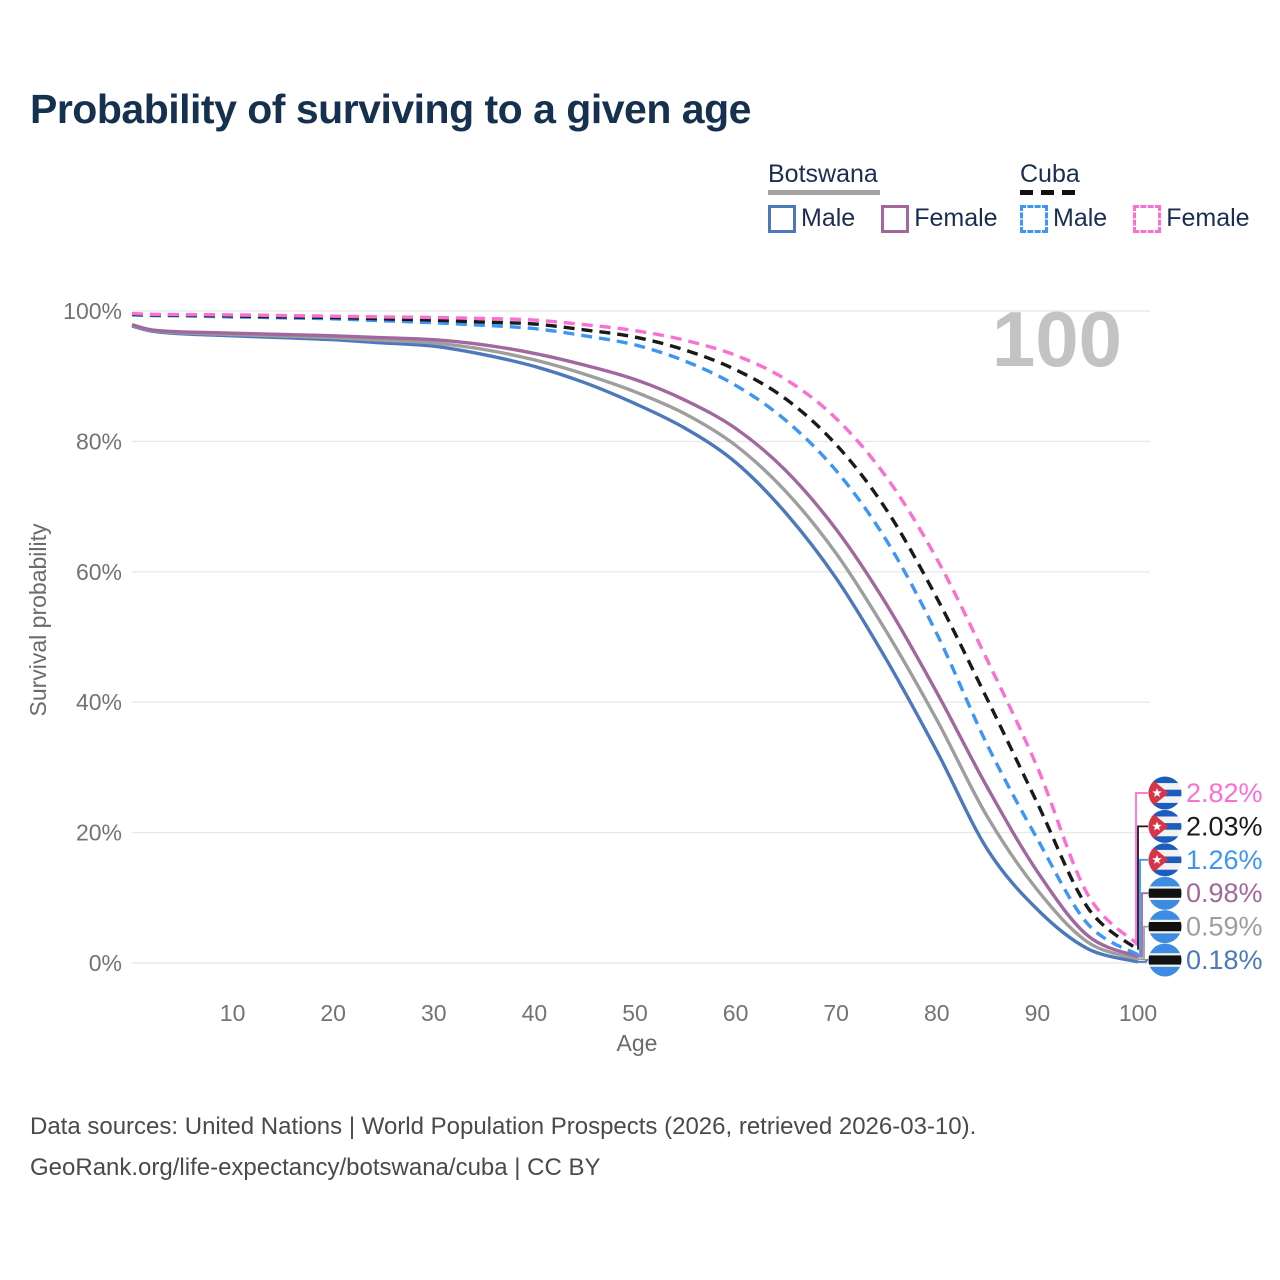 This screenshot has height=1280, width=1280. What do you see at coordinates (233, 1013) in the screenshot?
I see `x-tick-10: 10` at bounding box center [233, 1013].